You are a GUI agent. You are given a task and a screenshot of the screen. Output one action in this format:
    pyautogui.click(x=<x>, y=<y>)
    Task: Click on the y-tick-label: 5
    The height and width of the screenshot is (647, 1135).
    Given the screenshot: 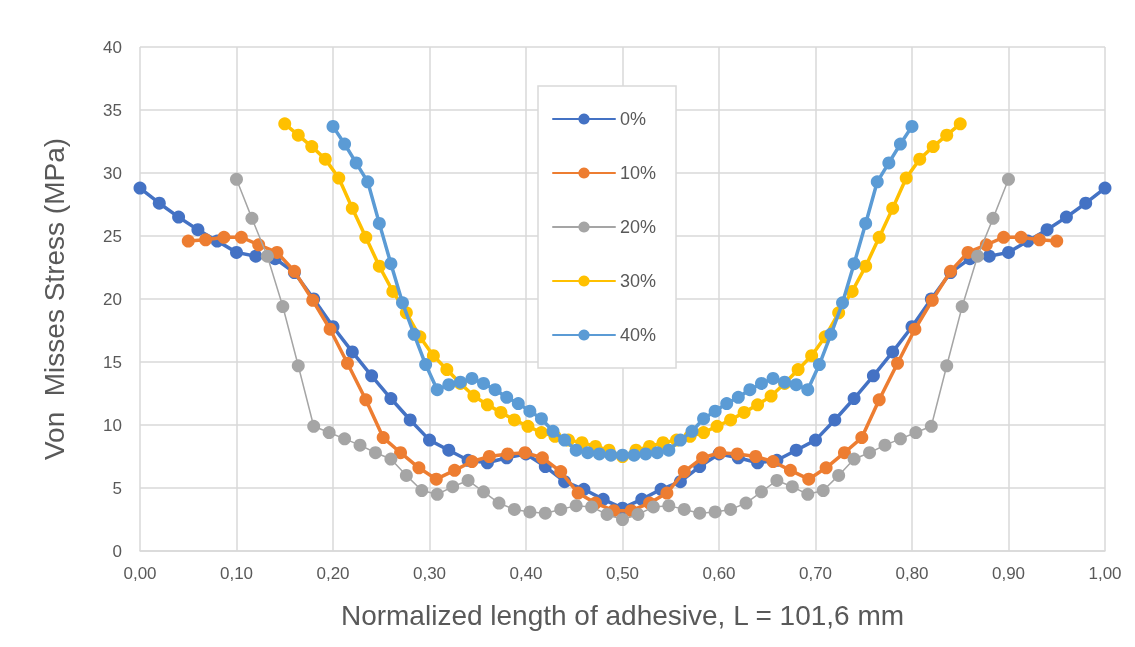 What is the action you would take?
    pyautogui.click(x=117, y=488)
    